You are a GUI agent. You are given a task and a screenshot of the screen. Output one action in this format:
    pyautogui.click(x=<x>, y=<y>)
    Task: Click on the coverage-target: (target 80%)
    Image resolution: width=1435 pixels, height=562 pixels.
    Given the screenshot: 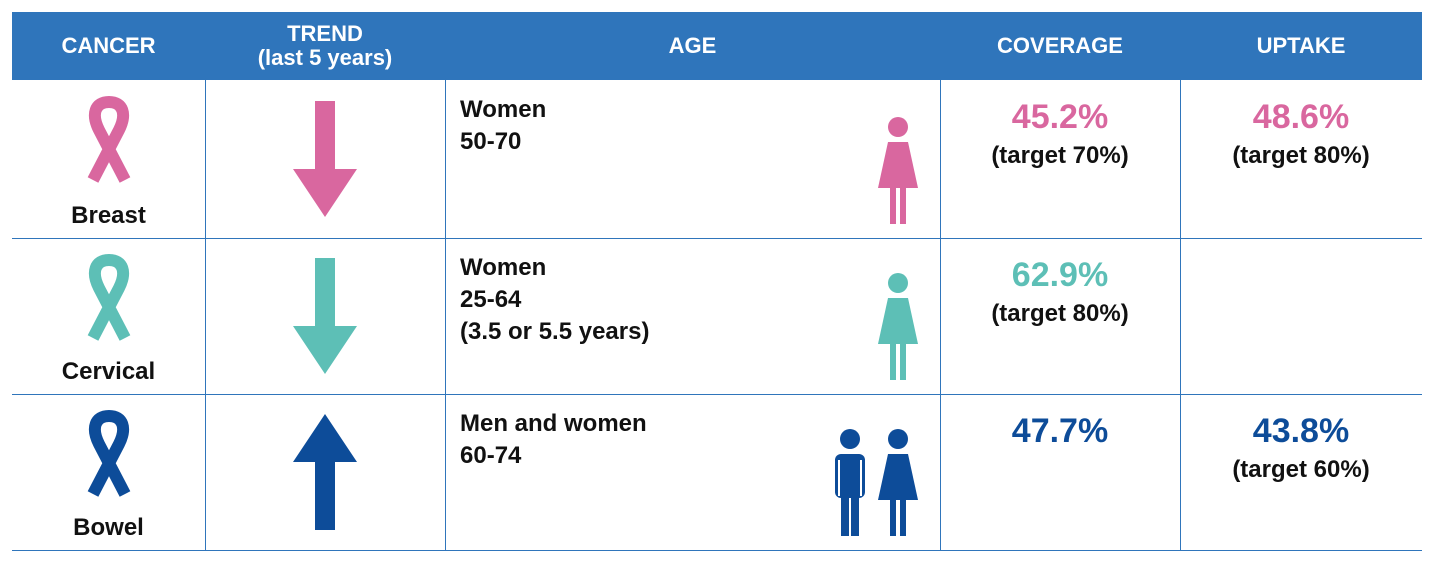 What is the action you would take?
    pyautogui.click(x=1060, y=313)
    